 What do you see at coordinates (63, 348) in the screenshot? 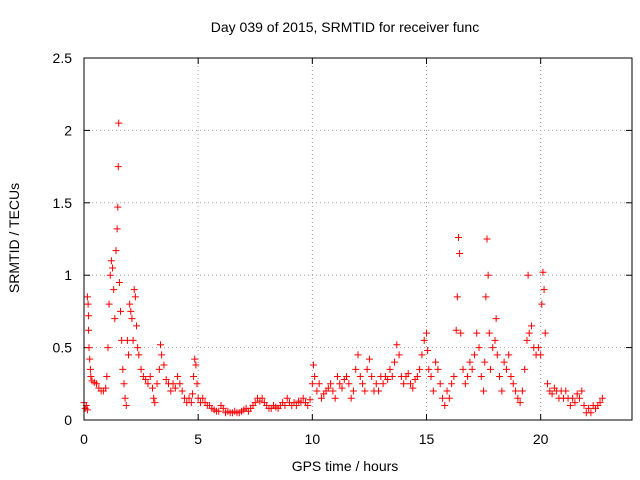
I see `y-tick-label: 0.5` at bounding box center [63, 348].